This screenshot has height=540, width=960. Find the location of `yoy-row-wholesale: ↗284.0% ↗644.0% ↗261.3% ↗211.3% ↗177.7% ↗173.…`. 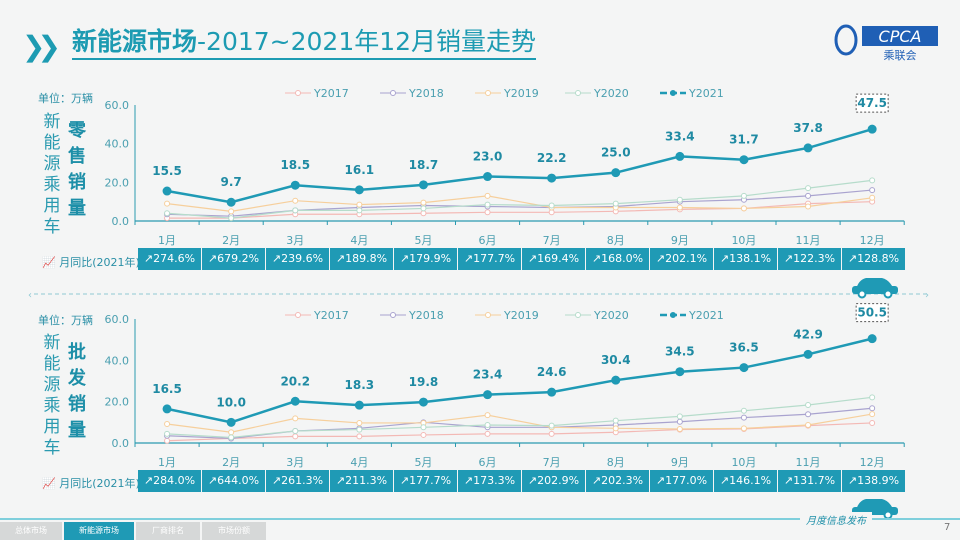

yoy-row-wholesale: ↗284.0% ↗644.0% ↗261.3% ↗211.3% ↗177.7% ↗173.… is located at coordinates (522, 481).